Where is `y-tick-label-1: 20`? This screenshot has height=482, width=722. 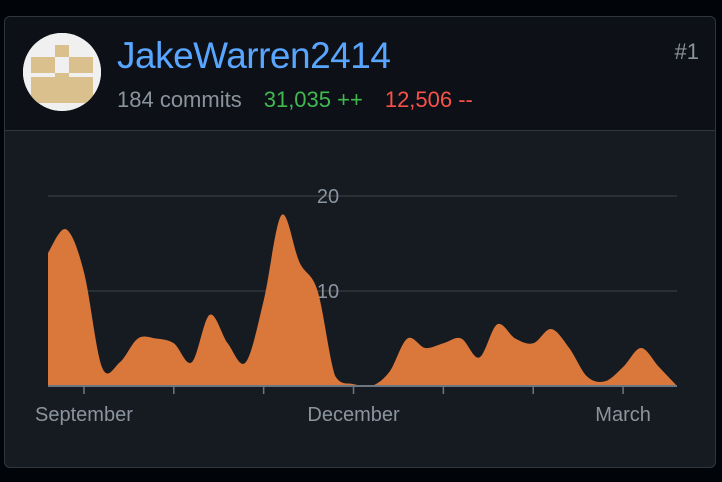 y-tick-label-1: 20 is located at coordinates (328, 197).